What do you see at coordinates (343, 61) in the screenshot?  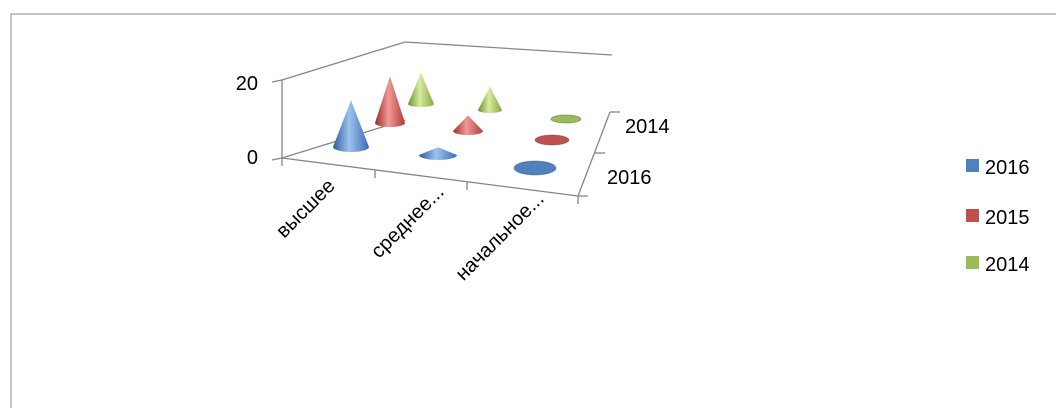 I see `back-top-edge` at bounding box center [343, 61].